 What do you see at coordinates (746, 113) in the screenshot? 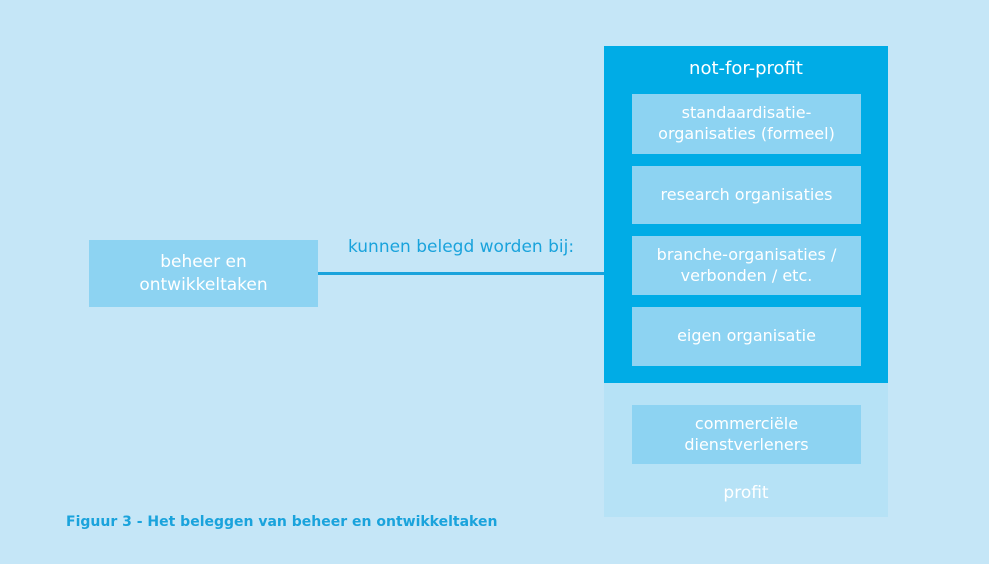
I see `organisation-box-line-1: standaardisatie-` at bounding box center [746, 113].